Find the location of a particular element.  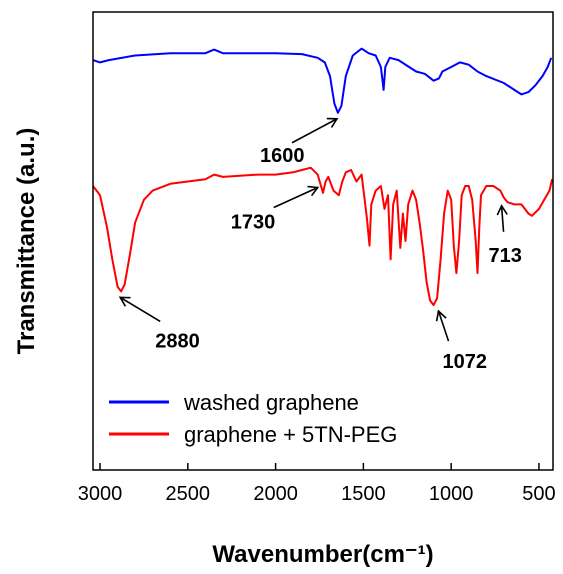

x-tick-label: 3000 is located at coordinates (100, 494).